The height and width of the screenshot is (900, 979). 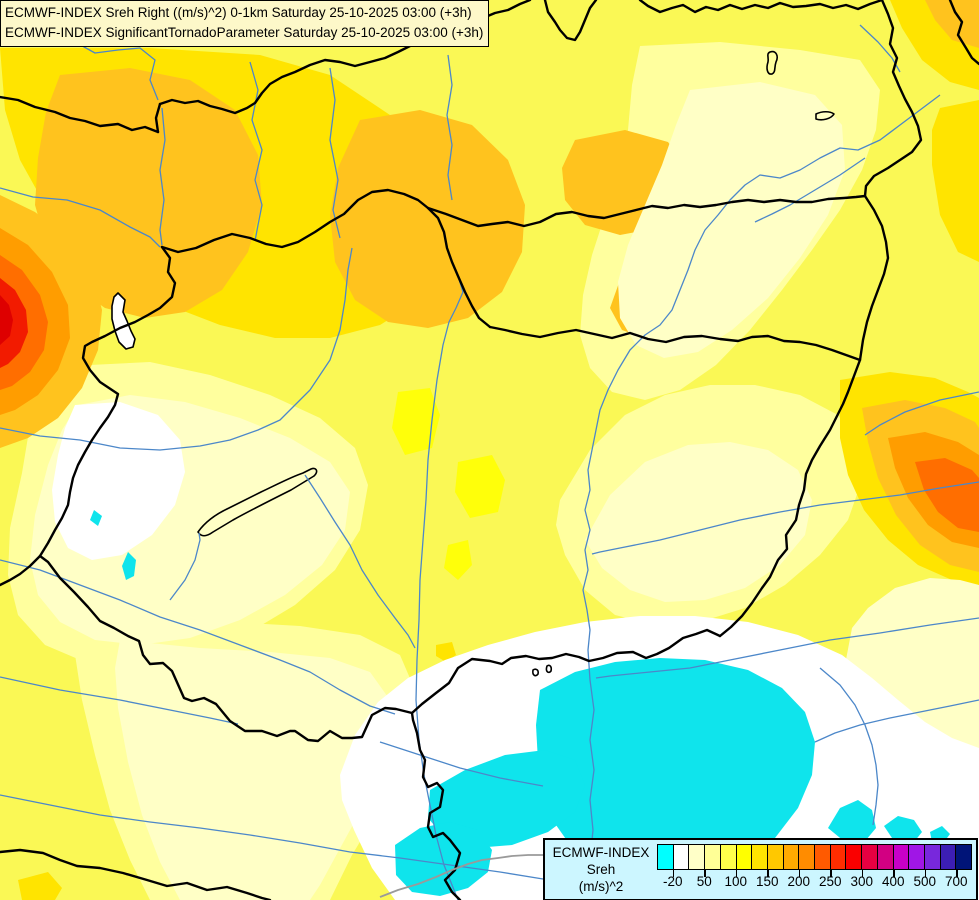 I want to click on border-morava, so click(x=158, y=118).